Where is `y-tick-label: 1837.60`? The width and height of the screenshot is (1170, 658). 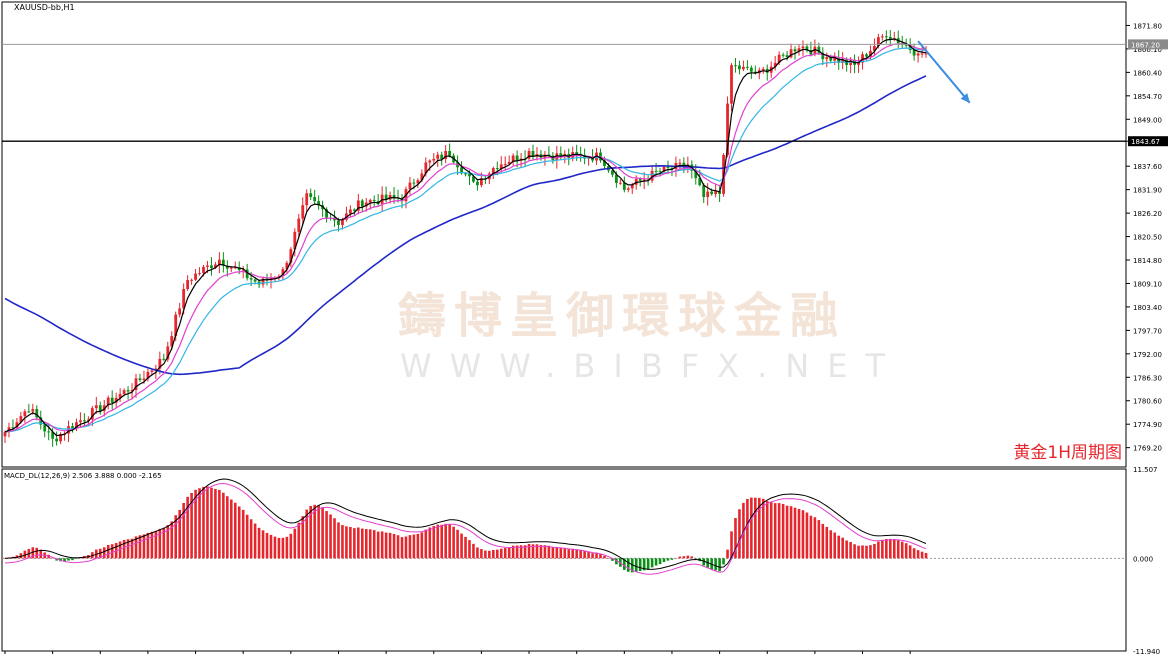
y-tick-label: 1837.60 is located at coordinates (1147, 167).